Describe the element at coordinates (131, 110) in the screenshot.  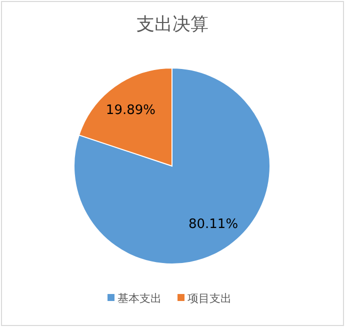
I see `data-label: 19.89%` at that location.